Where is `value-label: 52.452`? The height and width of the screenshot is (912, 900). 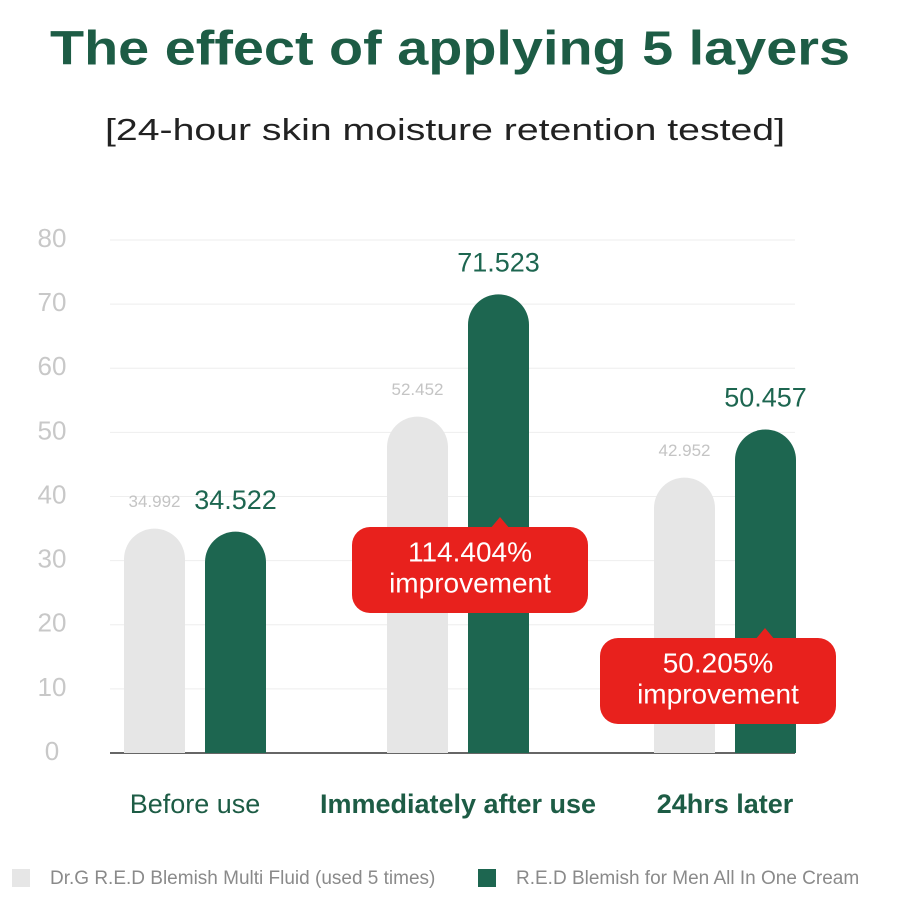
value-label: 52.452 is located at coordinates (418, 389).